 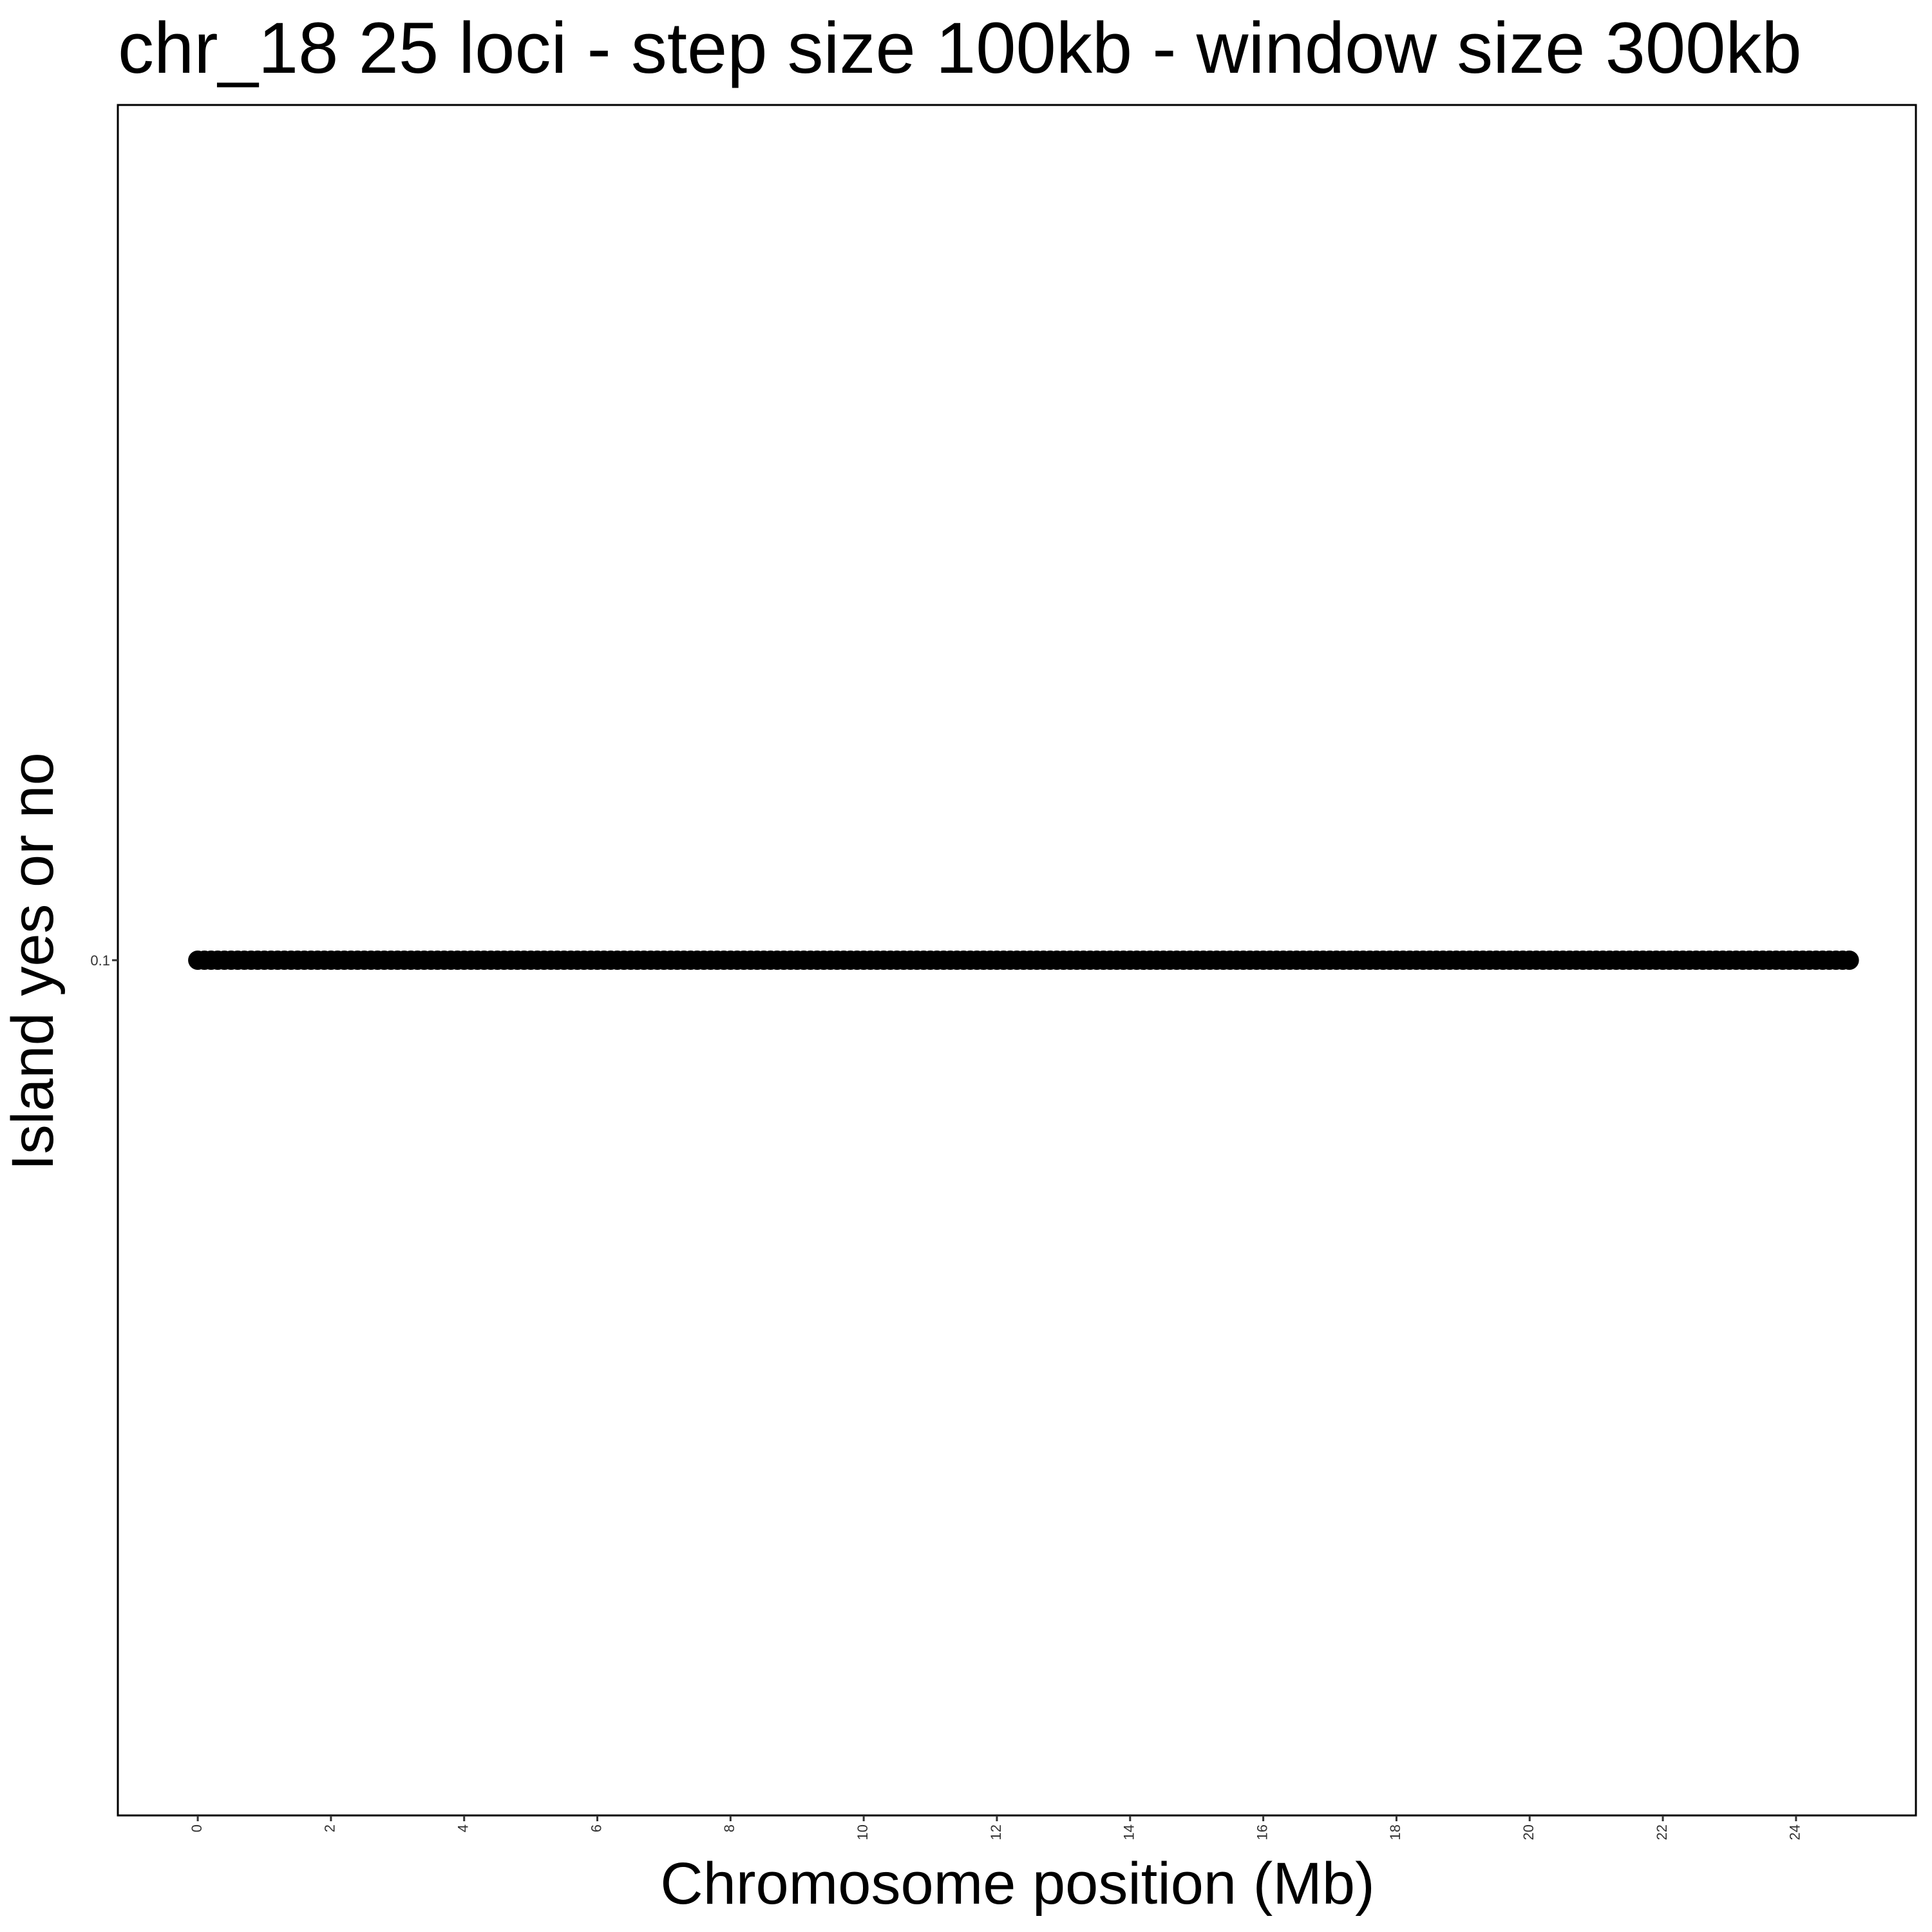 What do you see at coordinates (1017, 1884) in the screenshot?
I see `x-axis-title: Chromosome position (Mb)` at bounding box center [1017, 1884].